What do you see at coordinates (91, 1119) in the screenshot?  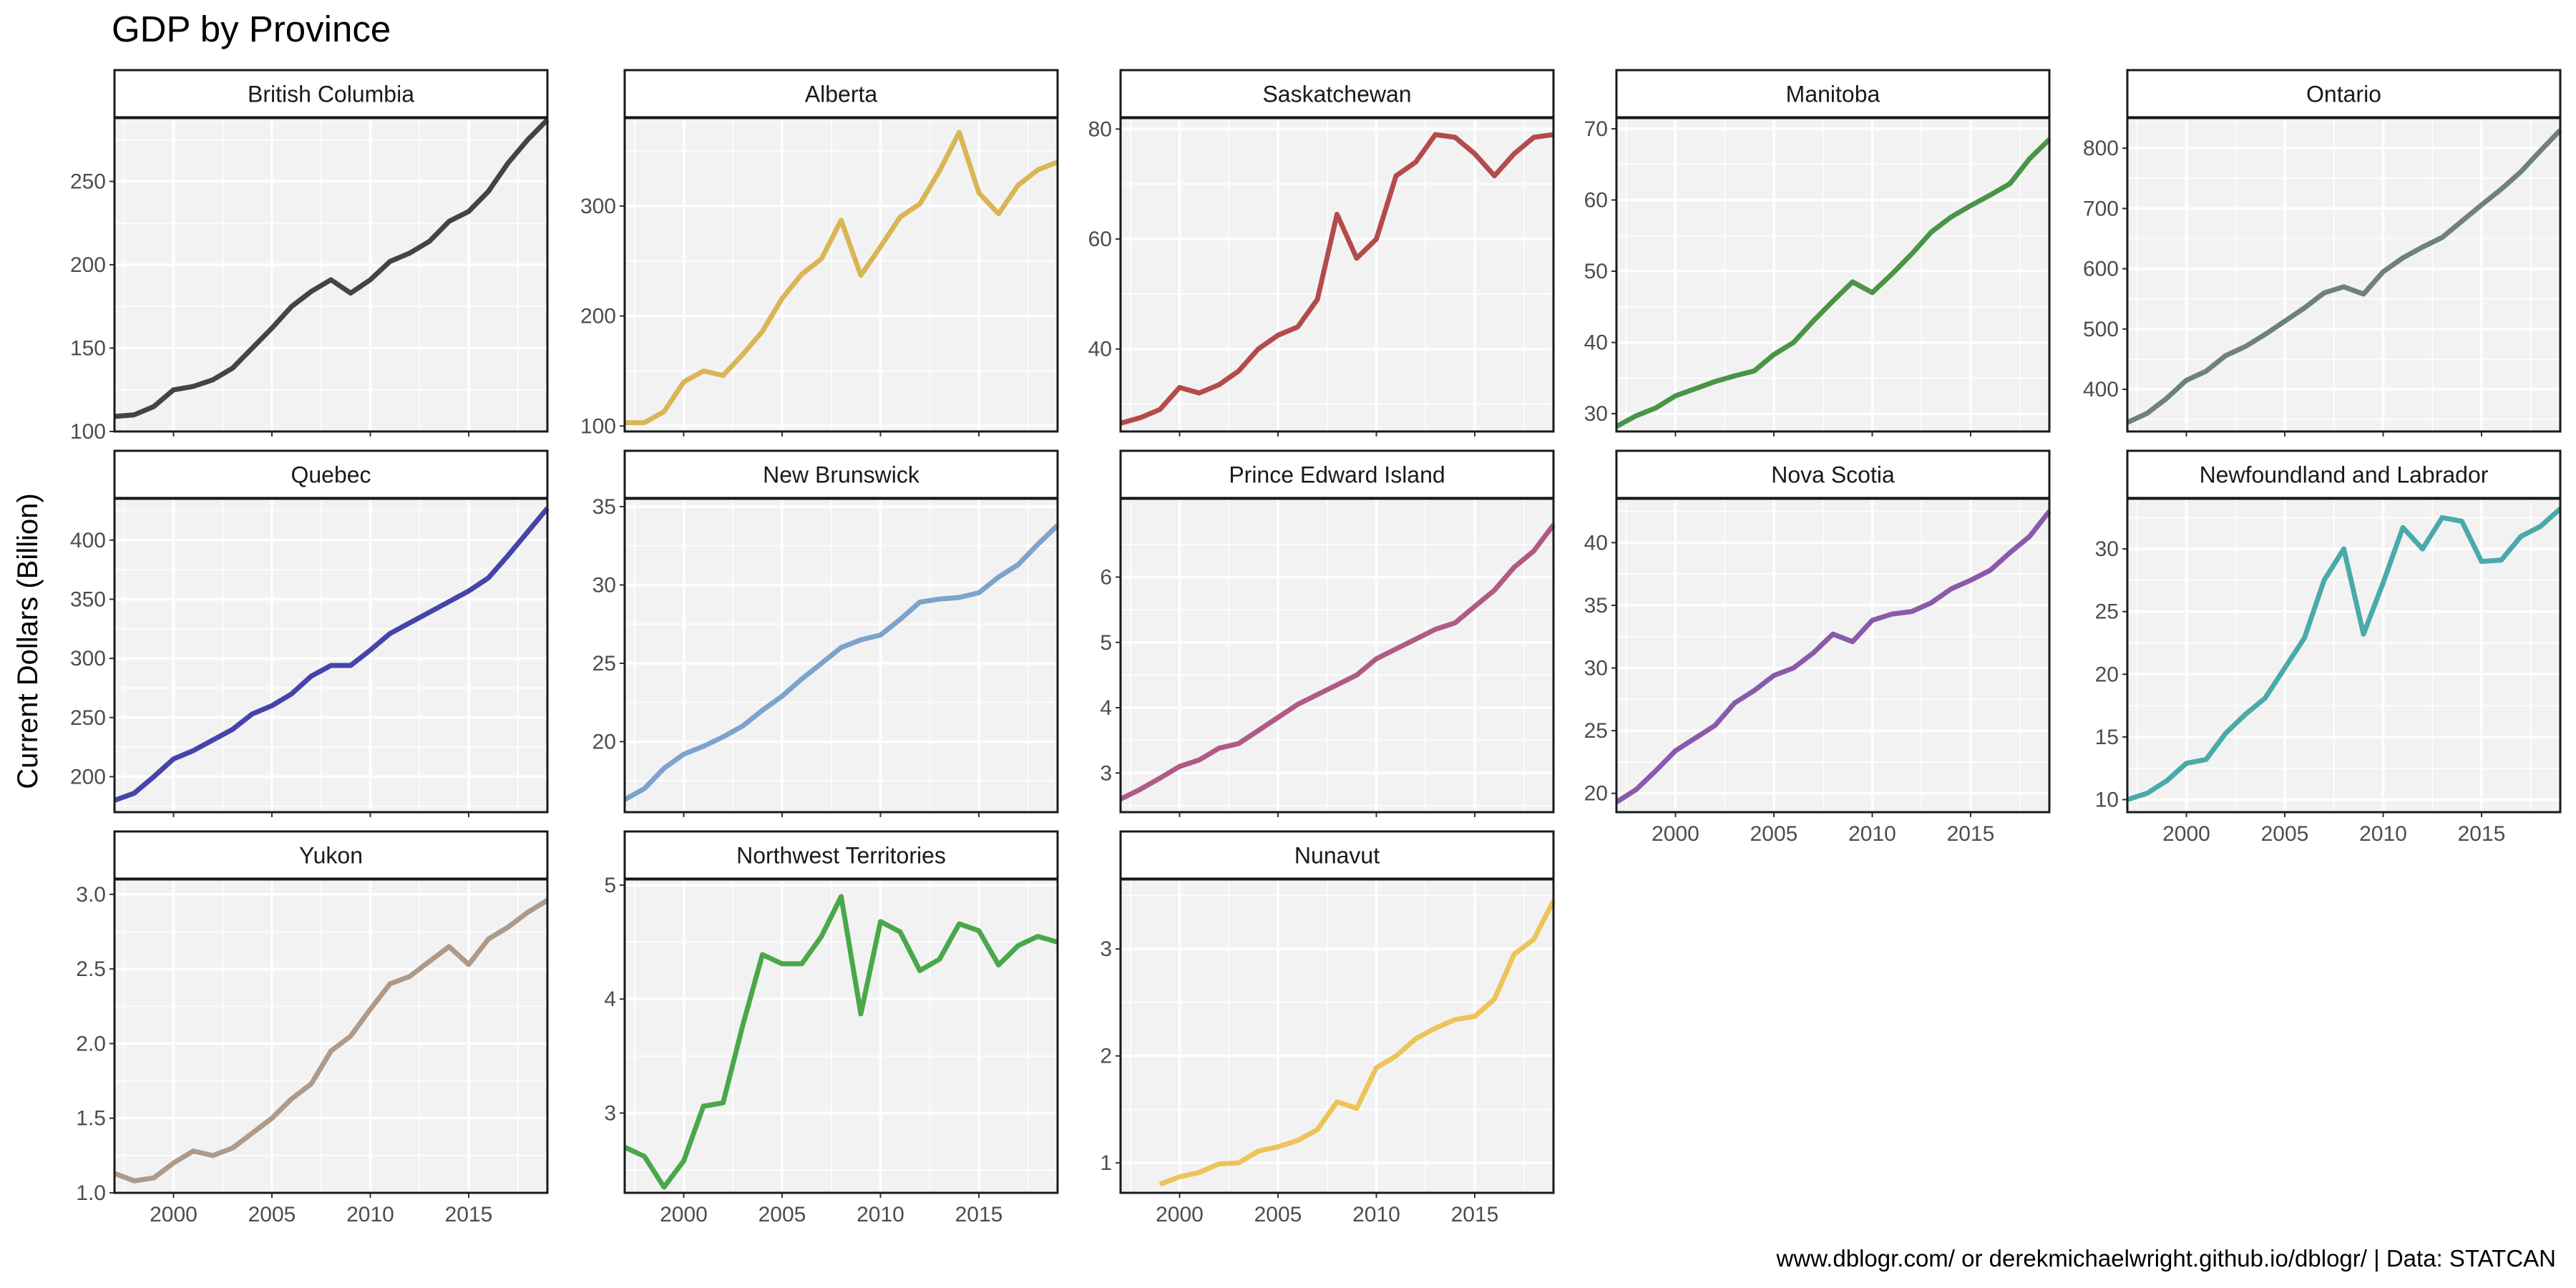 I see `y-tick-label: 1.5` at bounding box center [91, 1119].